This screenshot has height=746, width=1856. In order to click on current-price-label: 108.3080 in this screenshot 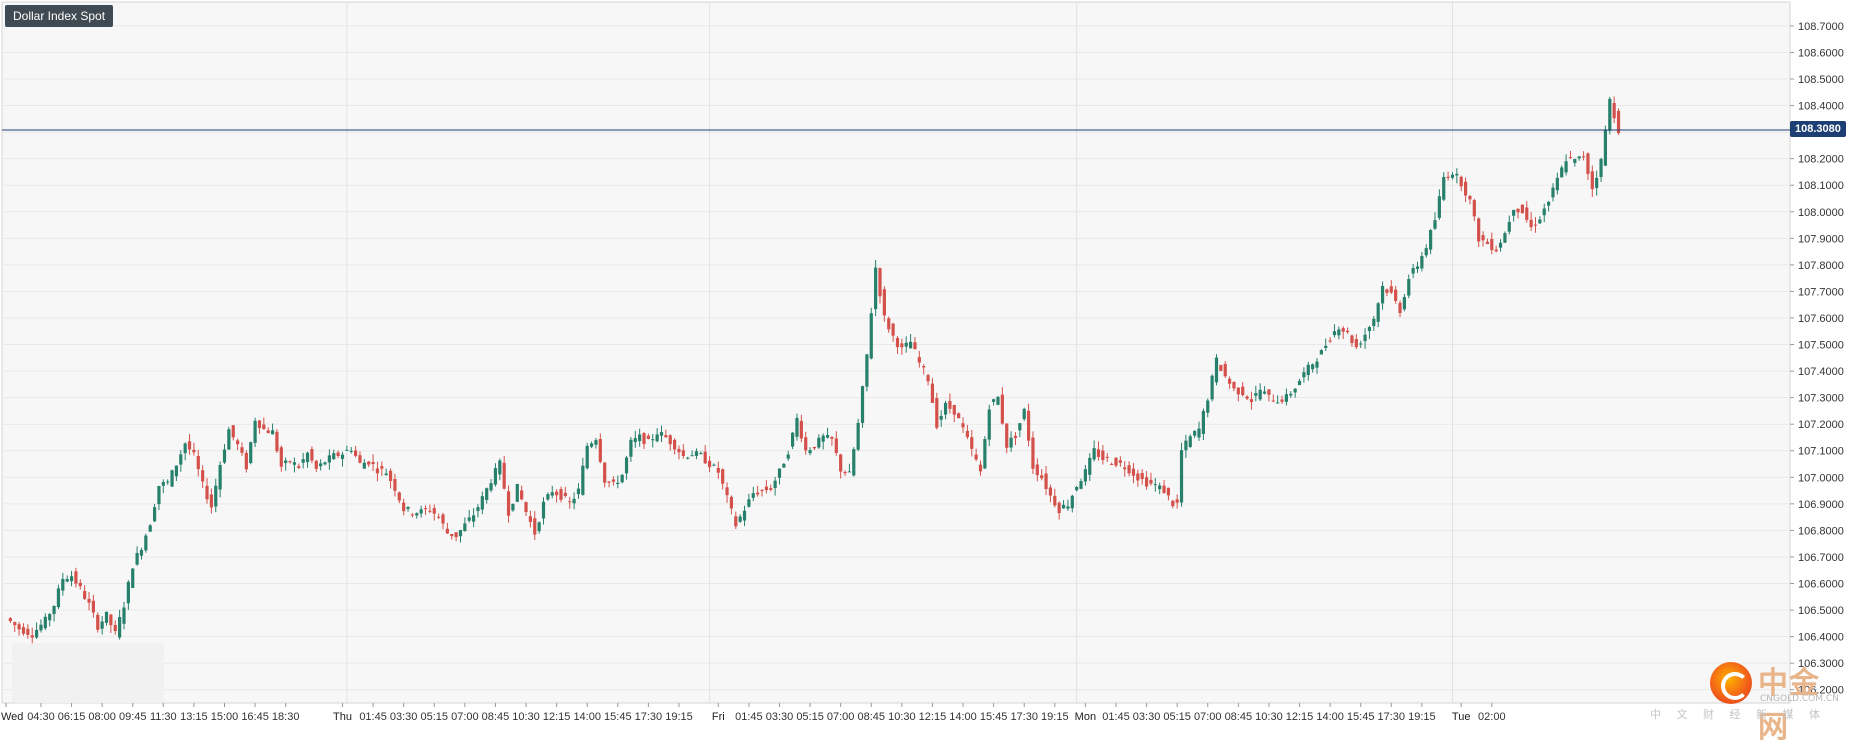, I will do `click(1818, 128)`.